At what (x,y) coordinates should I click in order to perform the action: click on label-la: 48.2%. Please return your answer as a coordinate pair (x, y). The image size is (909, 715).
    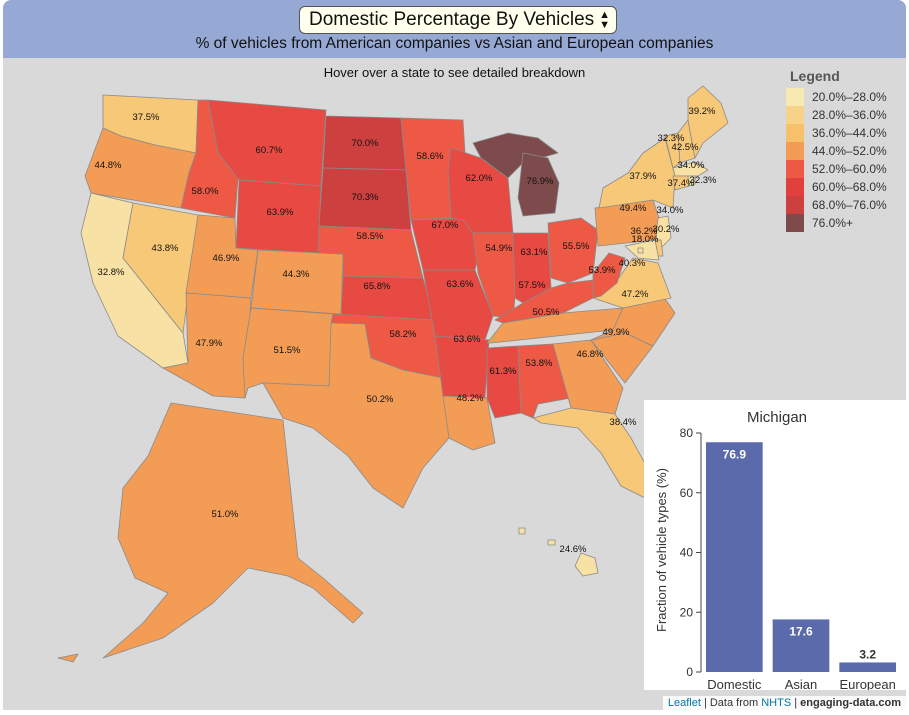
    Looking at the image, I should click on (470, 398).